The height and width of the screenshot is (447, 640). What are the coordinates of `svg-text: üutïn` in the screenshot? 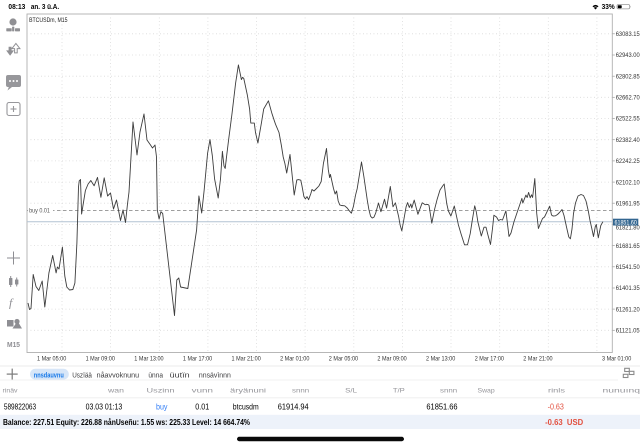 It's located at (180, 375).